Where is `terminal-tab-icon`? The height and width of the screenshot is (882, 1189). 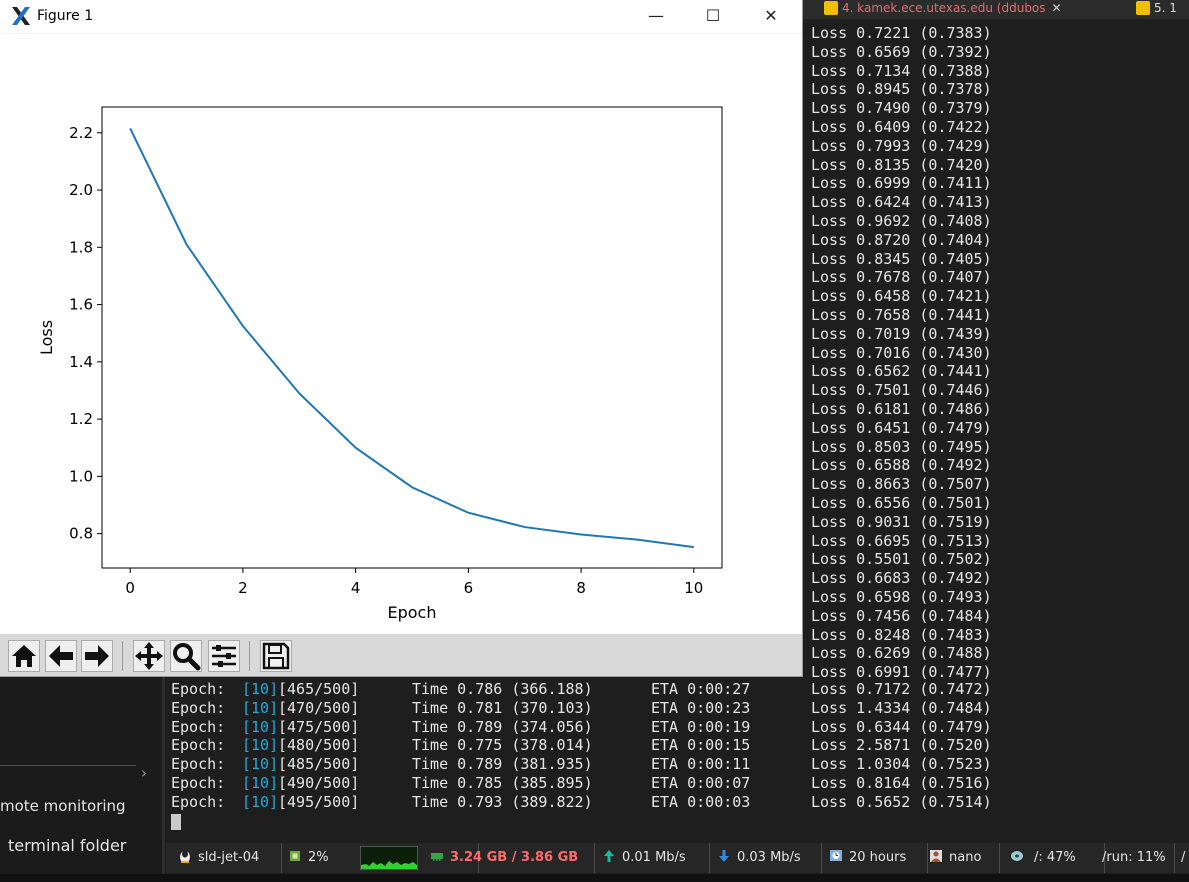
terminal-tab-icon is located at coordinates (1143, 8).